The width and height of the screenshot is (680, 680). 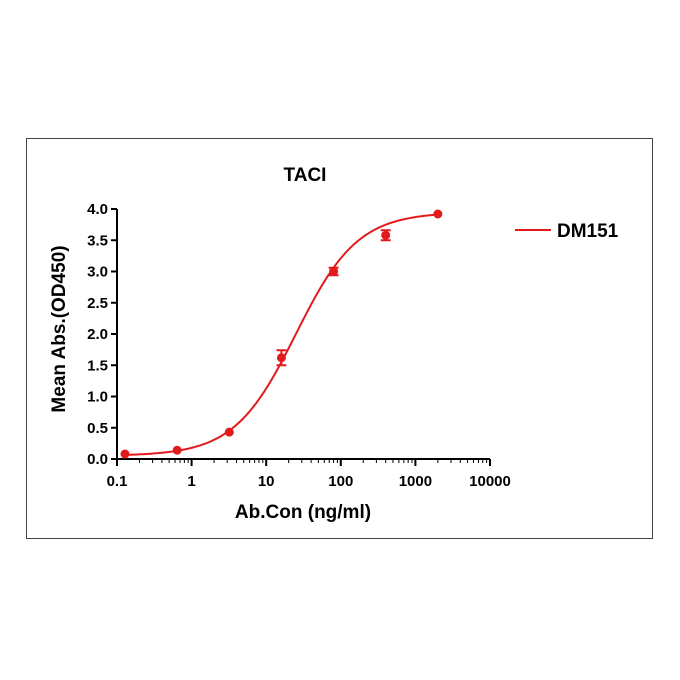 What do you see at coordinates (309, 474) in the screenshot?
I see `x-axis: 0.1 1 10 100 1000 10000` at bounding box center [309, 474].